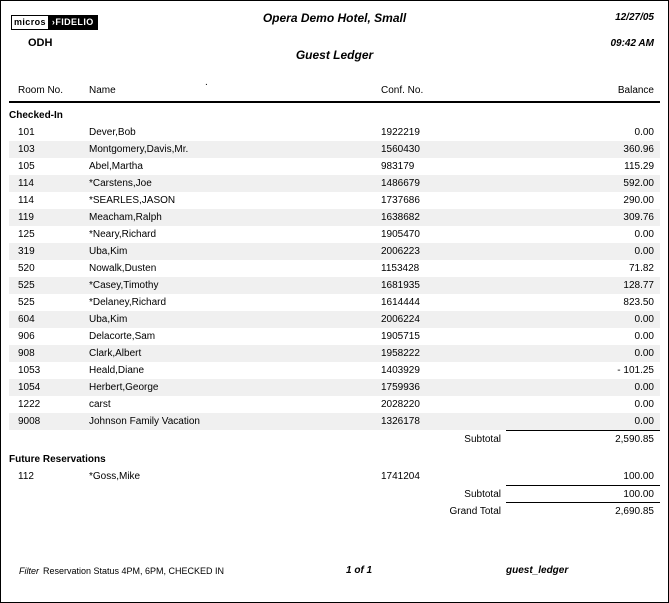  What do you see at coordinates (334, 319) in the screenshot?
I see `table-row: 604 Uba,Kim 2006224 0.00` at bounding box center [334, 319].